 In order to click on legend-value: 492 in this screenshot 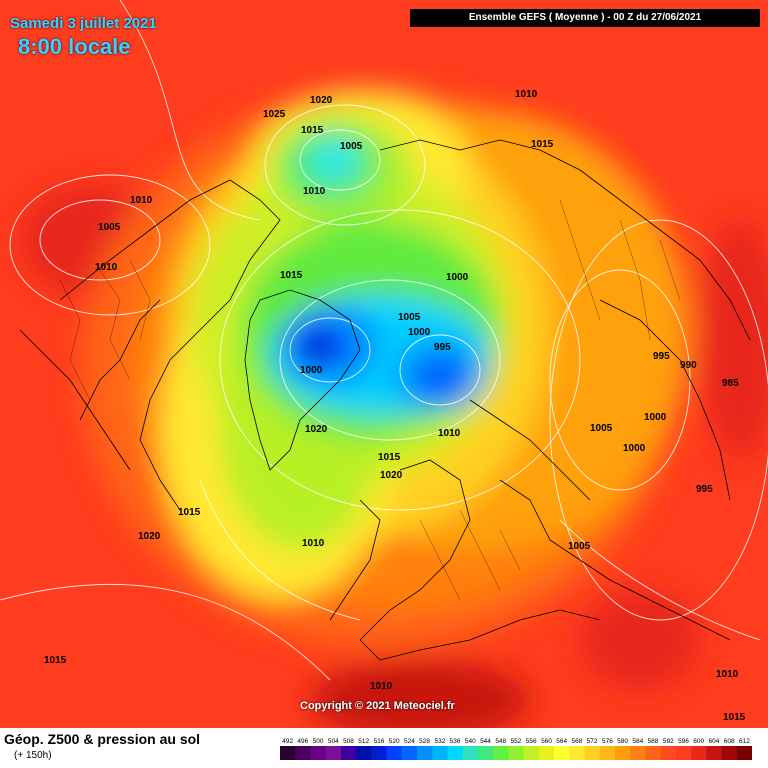, I will do `click(287, 741)`.